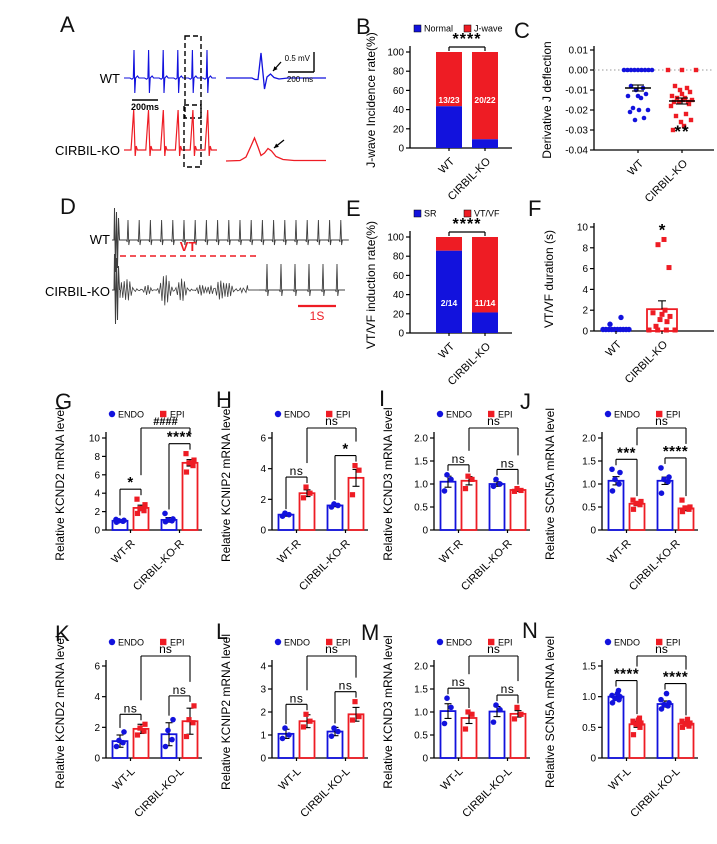 The height and width of the screenshot is (844, 717). Describe the element at coordinates (667, 181) in the screenshot. I see `x-tick-label: CIRBIL-KO` at that location.